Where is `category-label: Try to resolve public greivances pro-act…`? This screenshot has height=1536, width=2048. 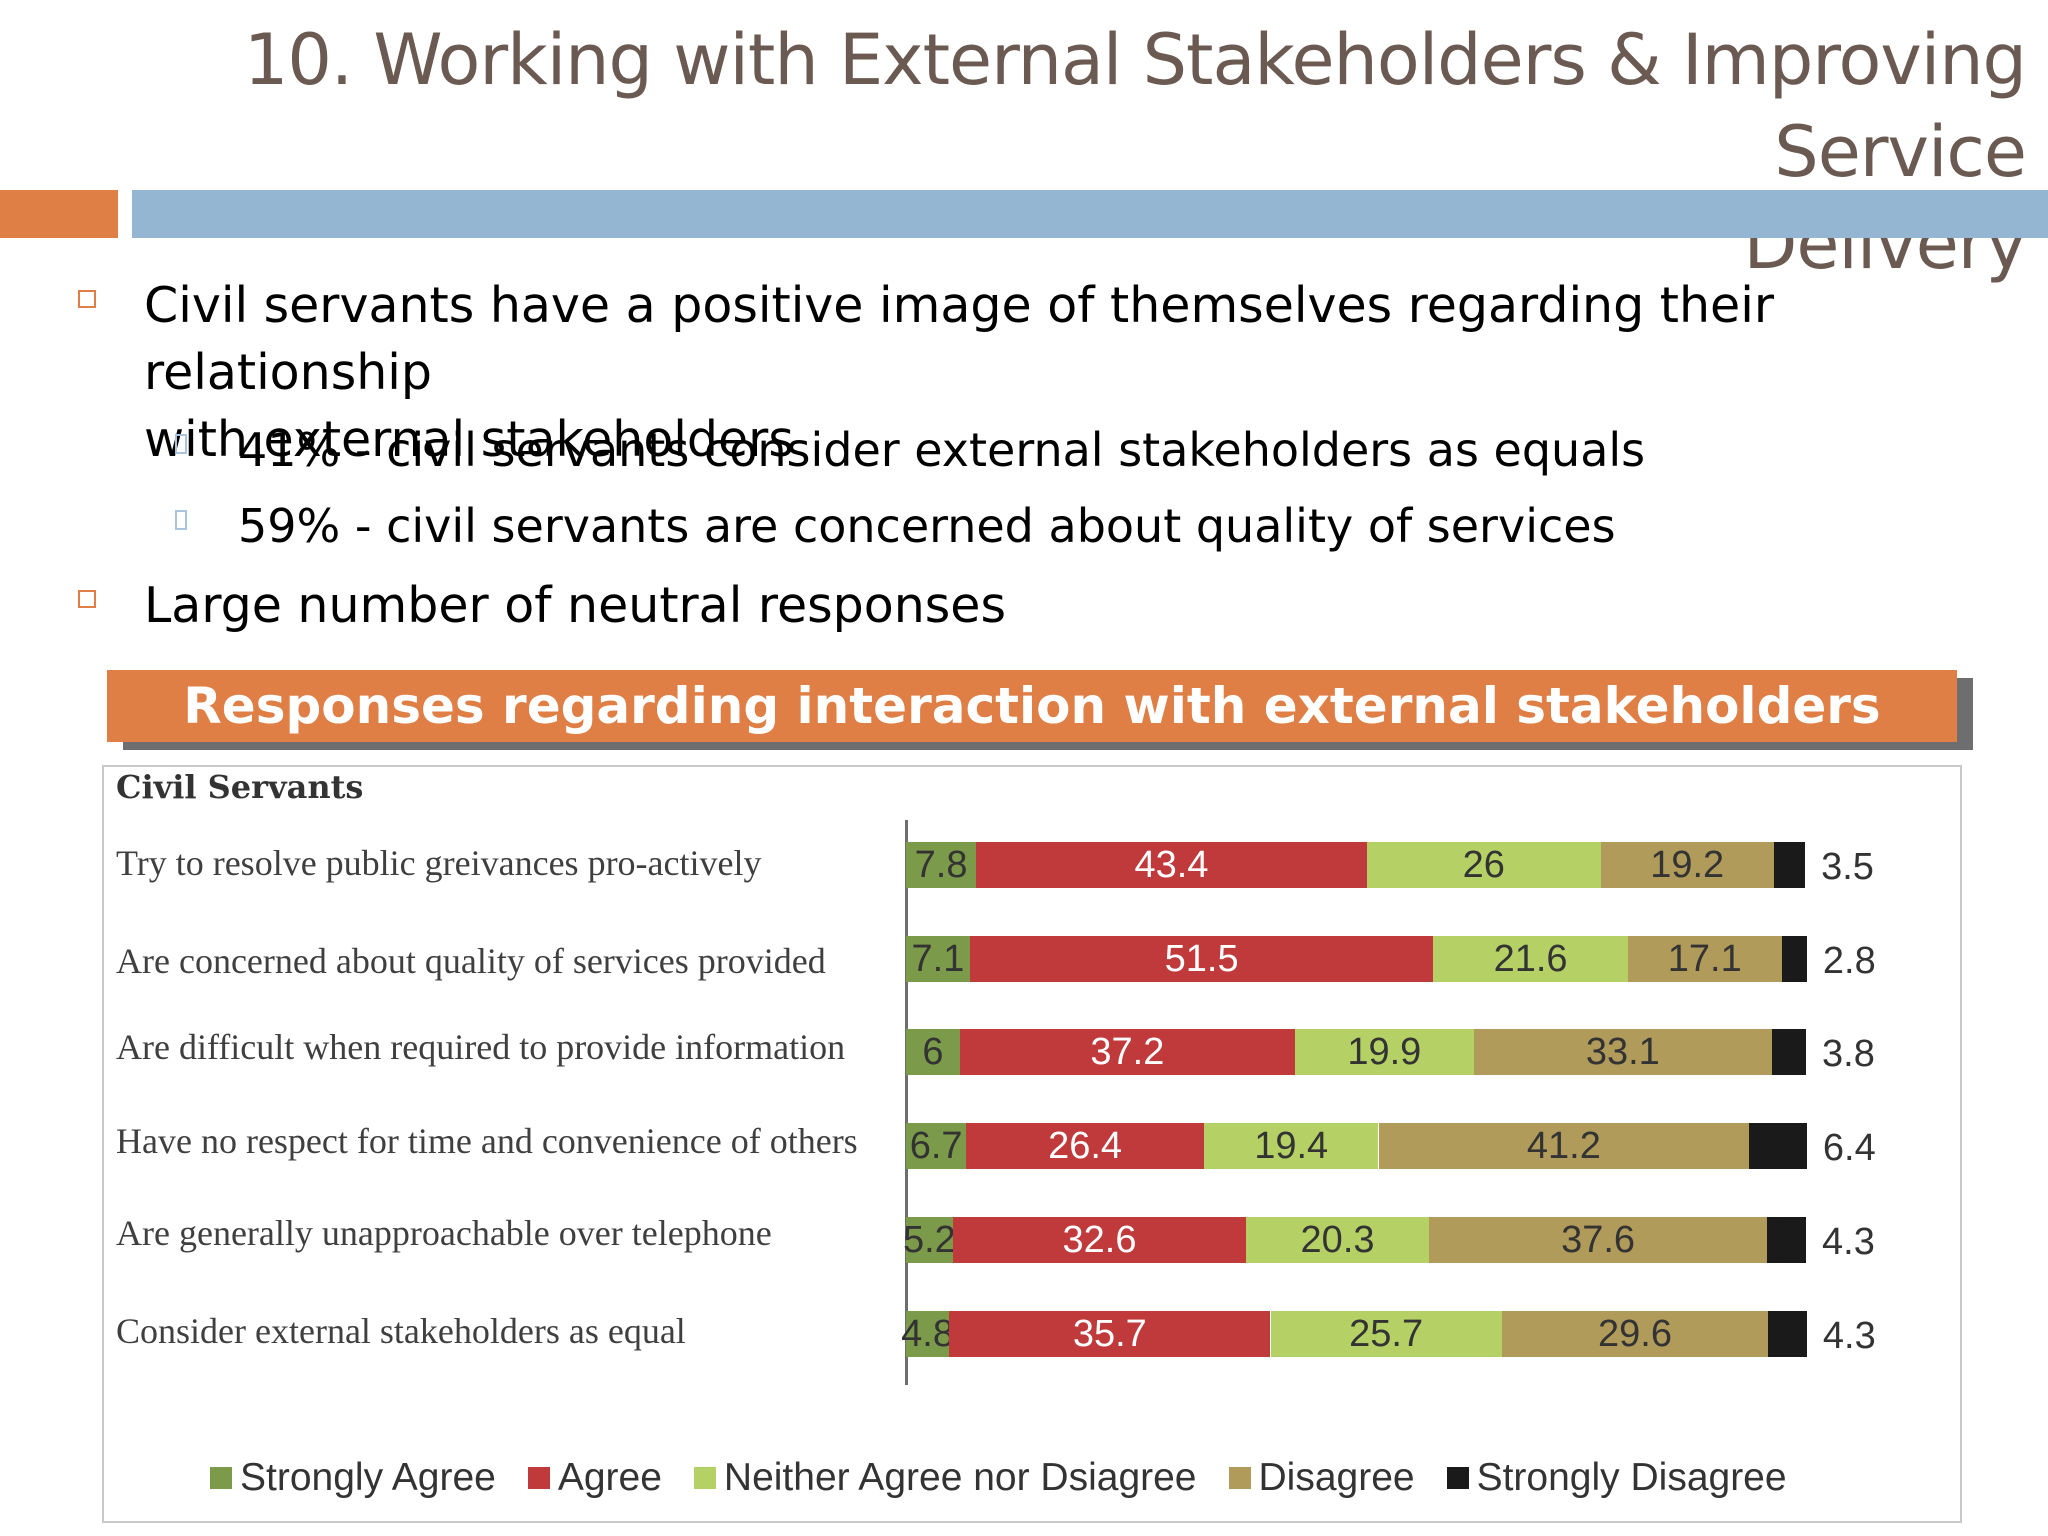
category-label: Try to resolve public greivances pro-act… is located at coordinates (439, 863).